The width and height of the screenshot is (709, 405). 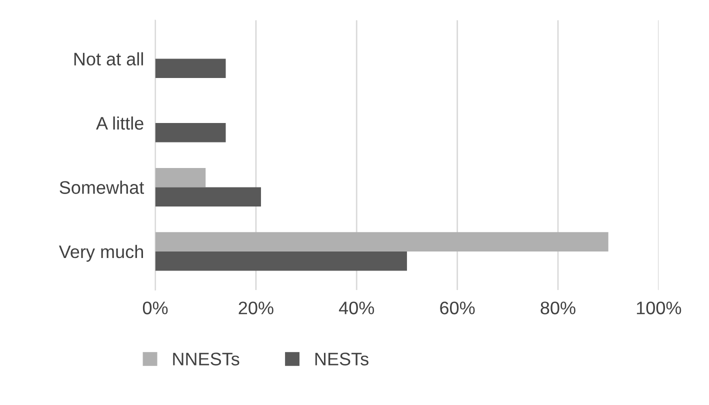 What do you see at coordinates (256, 308) in the screenshot?
I see `x-tick-label: 20%` at bounding box center [256, 308].